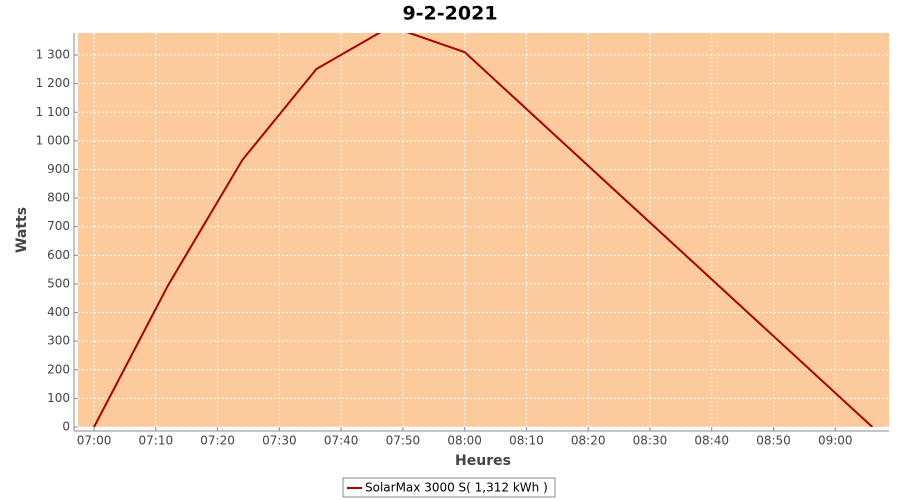 The width and height of the screenshot is (900, 500). Describe the element at coordinates (835, 441) in the screenshot. I see `x-tick-label: 09:00` at that location.